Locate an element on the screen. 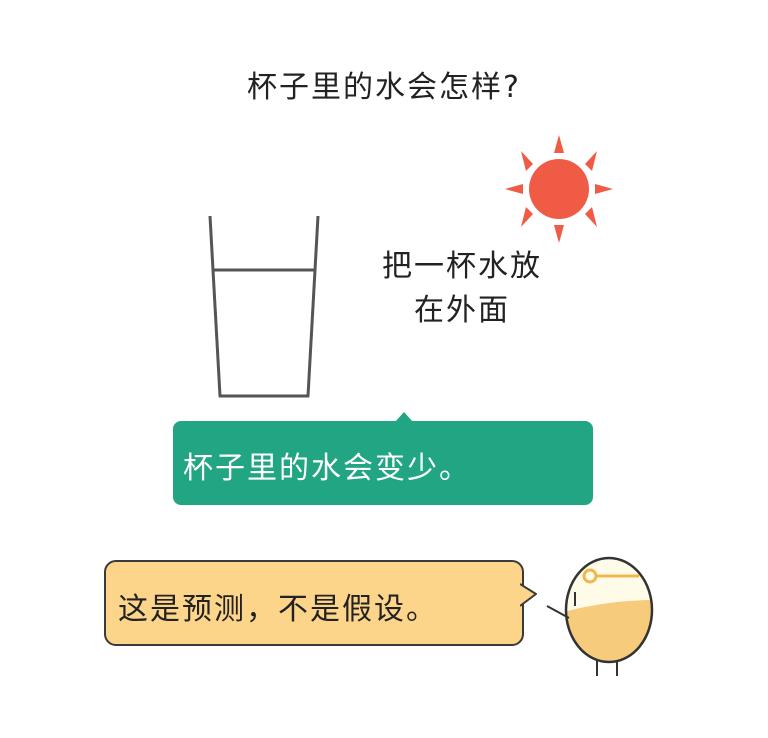 The image size is (768, 738). speech-text: 这是预测，不是假设。 is located at coordinates (278, 609).